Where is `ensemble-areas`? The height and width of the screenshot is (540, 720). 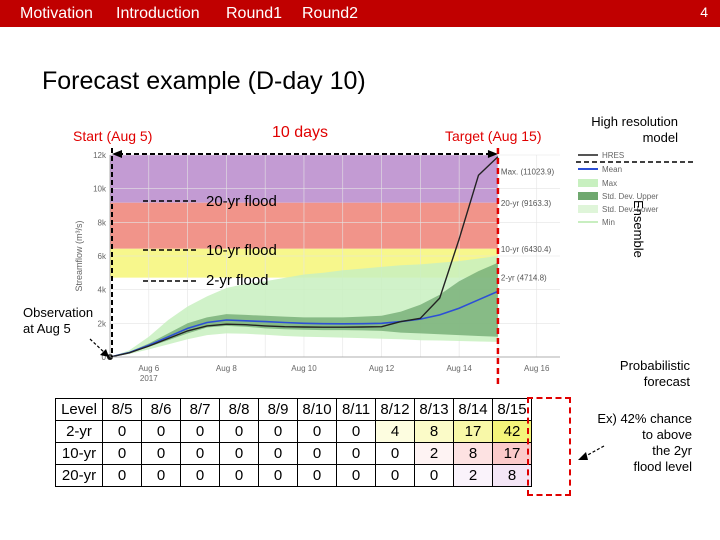 ensemble-areas is located at coordinates (304, 306).